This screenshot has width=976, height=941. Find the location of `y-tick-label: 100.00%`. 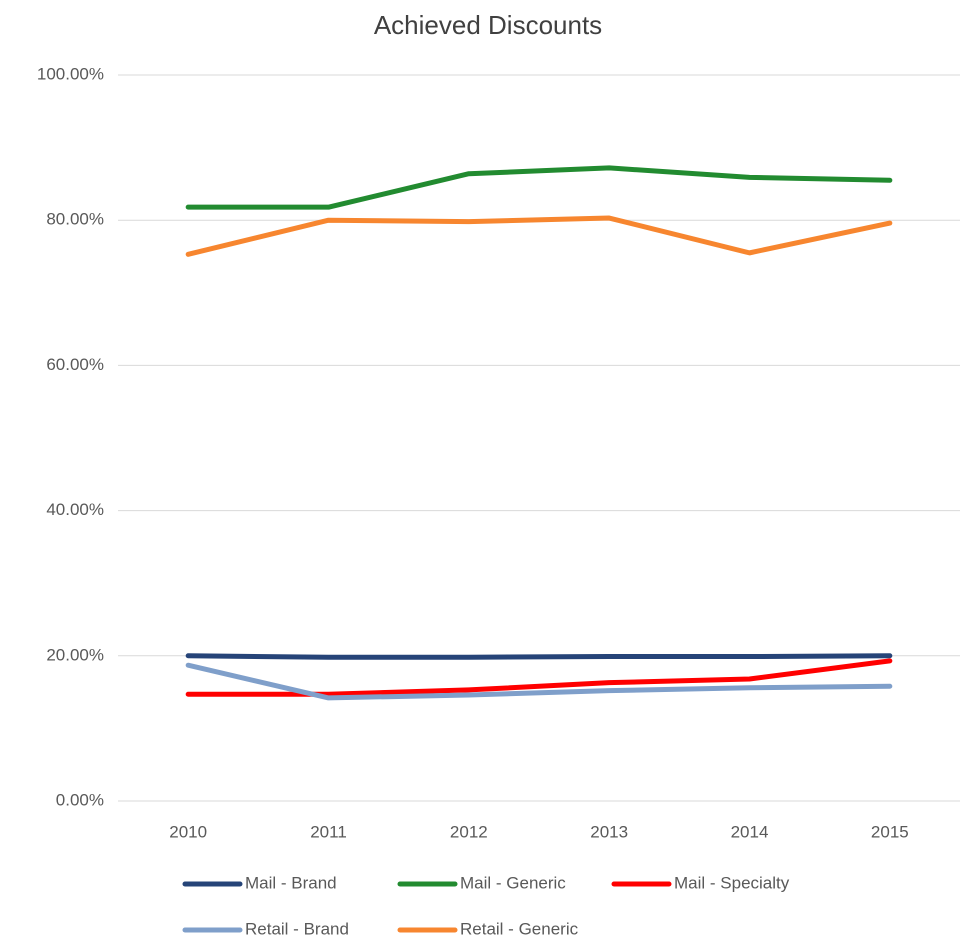

y-tick-label: 100.00% is located at coordinates (70, 73).